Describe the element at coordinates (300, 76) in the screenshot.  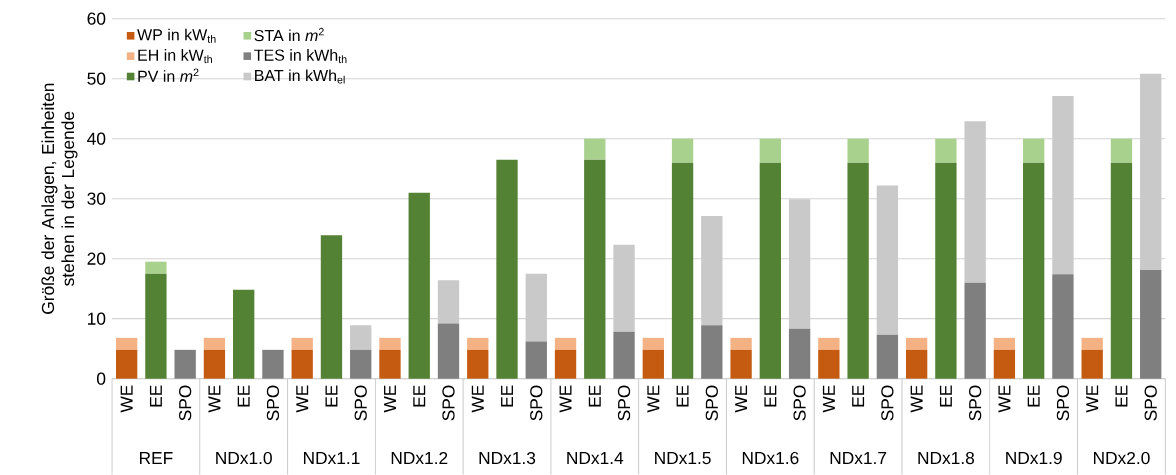
I see `legend-label: BAT in kWh$_{el}$` at that location.